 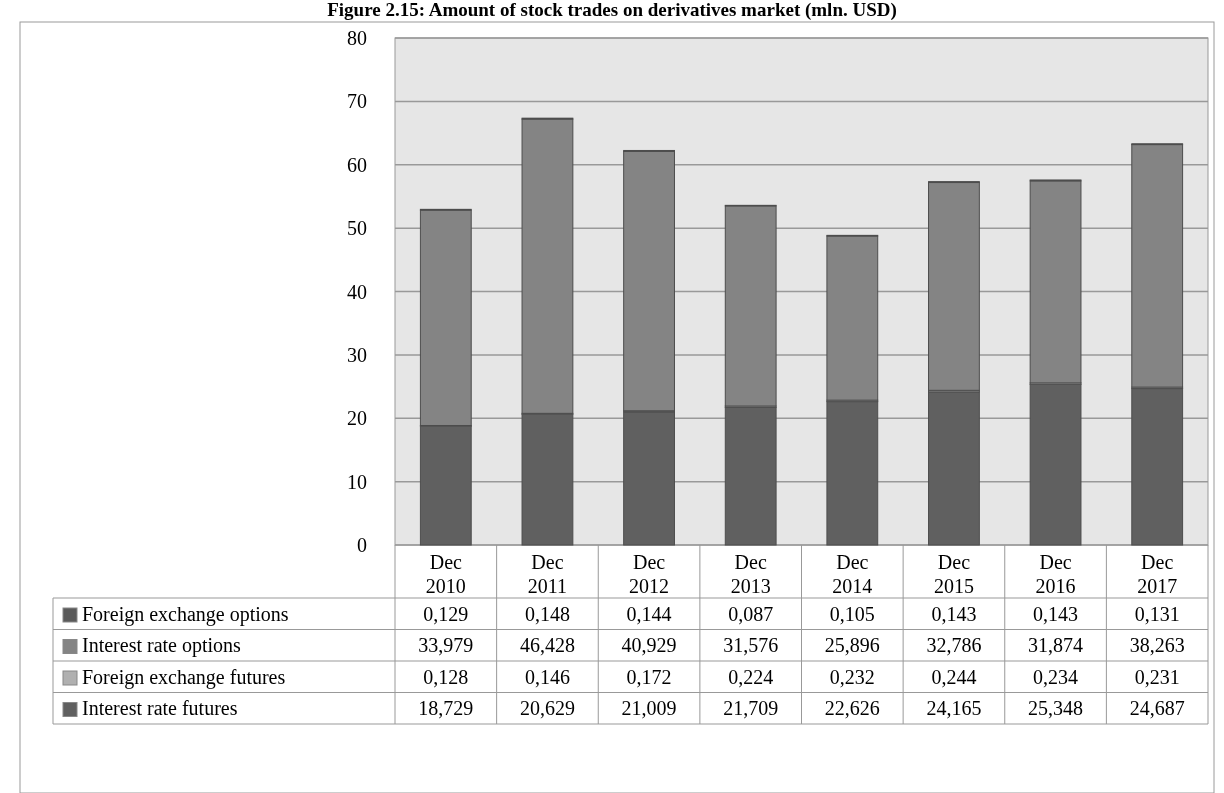 What do you see at coordinates (446, 676) in the screenshot?
I see `data-label: 0,128` at bounding box center [446, 676].